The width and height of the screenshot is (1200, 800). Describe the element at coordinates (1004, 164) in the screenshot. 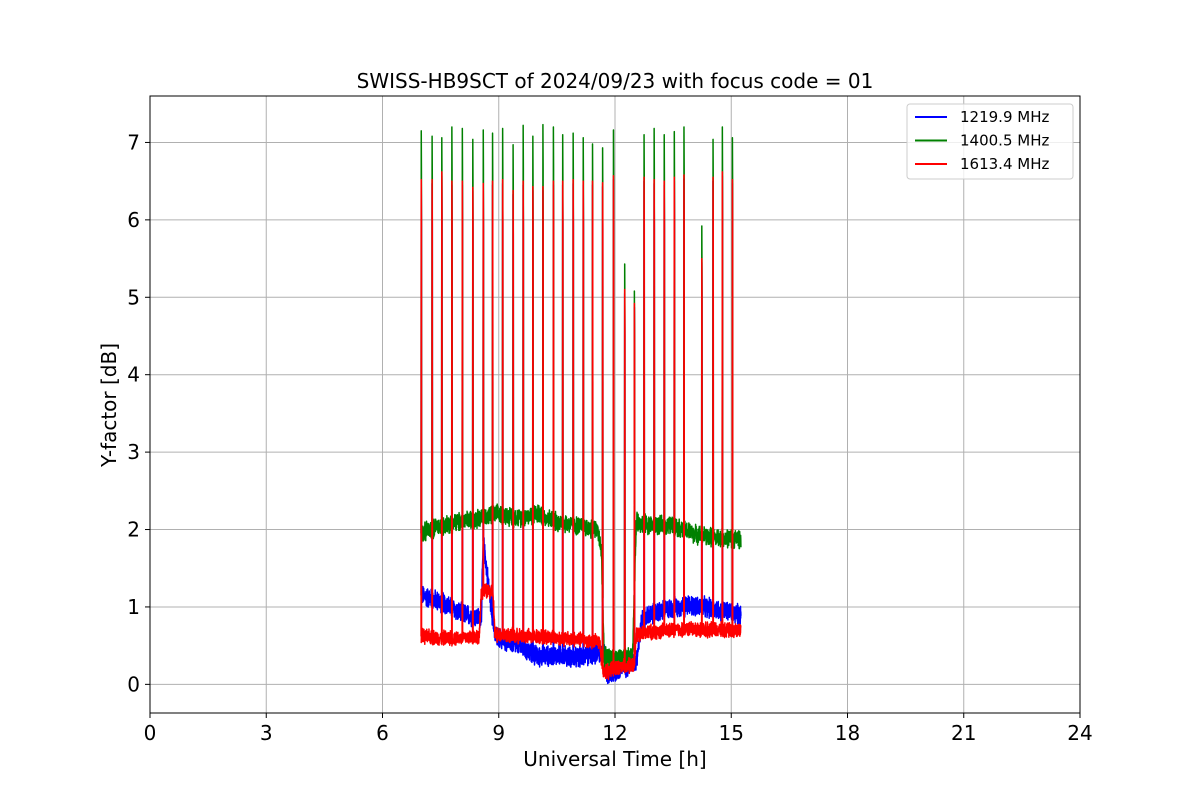

I see `legend-label: 1613.4 MHz` at that location.